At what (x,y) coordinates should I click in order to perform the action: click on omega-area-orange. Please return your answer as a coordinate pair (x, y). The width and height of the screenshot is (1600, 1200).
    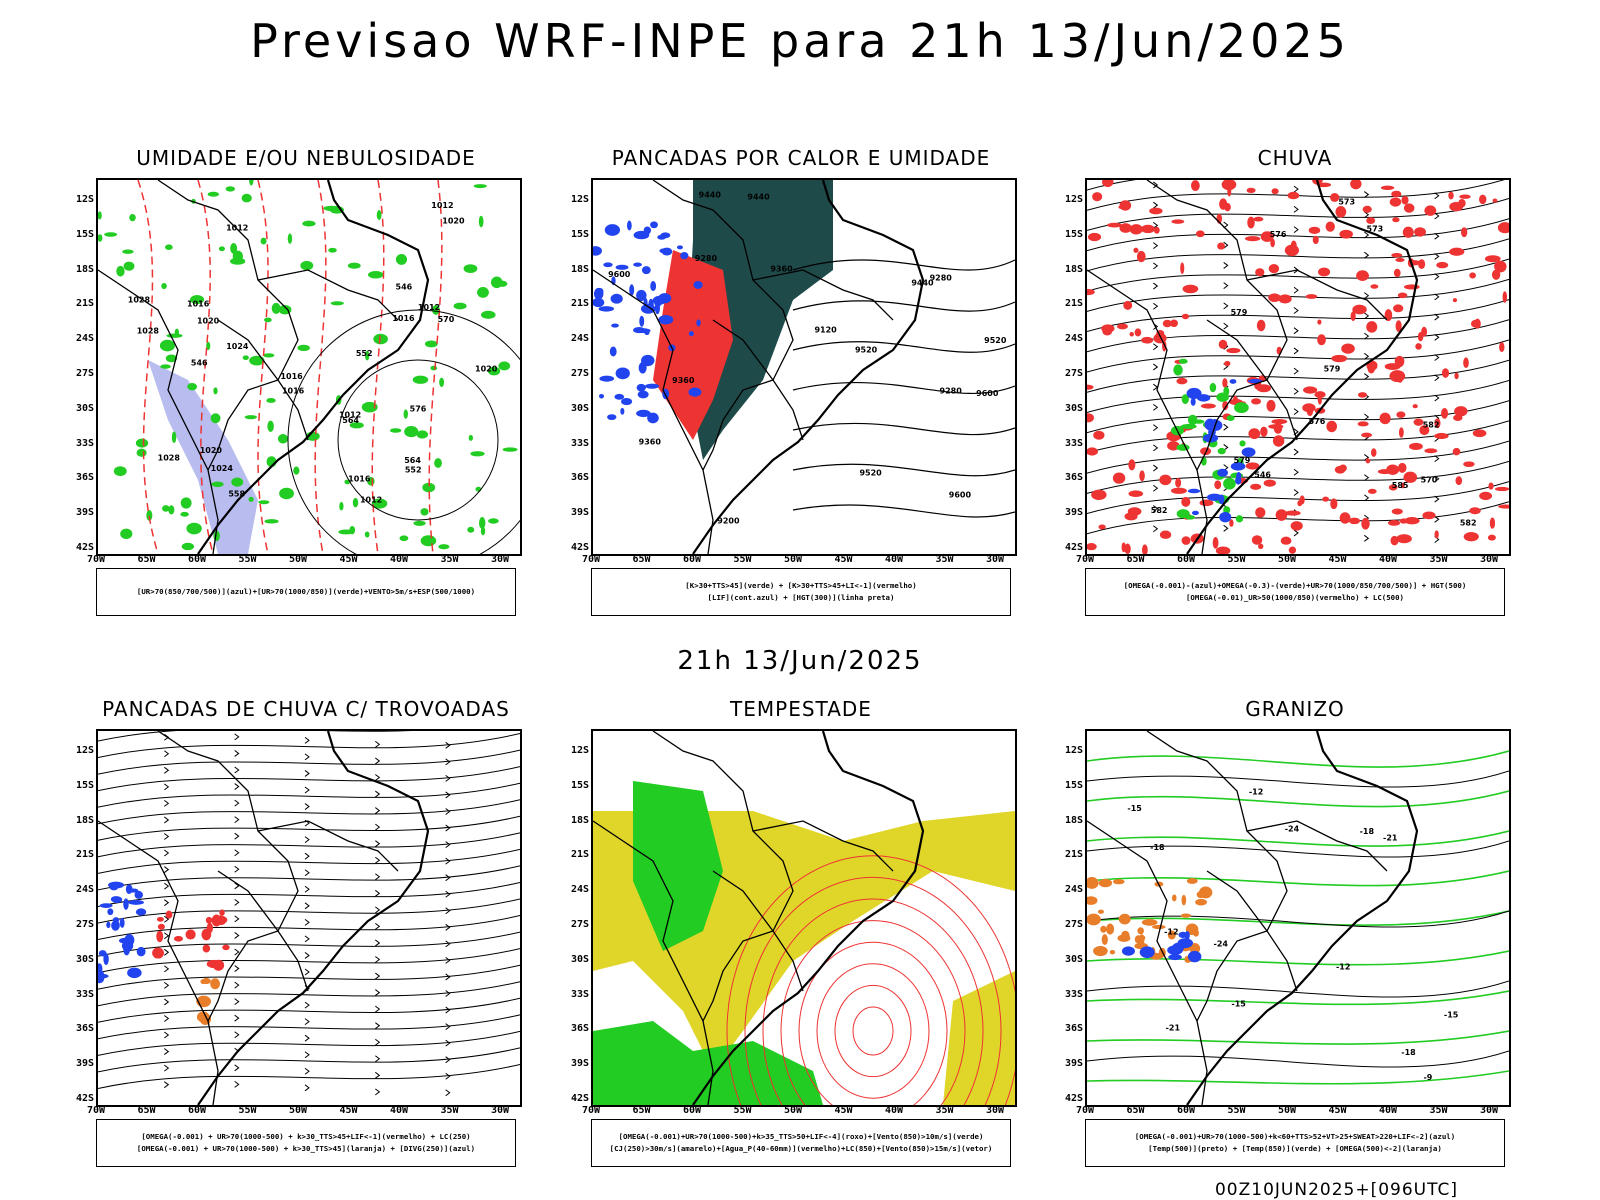
    Looking at the image, I should click on (1174, 898).